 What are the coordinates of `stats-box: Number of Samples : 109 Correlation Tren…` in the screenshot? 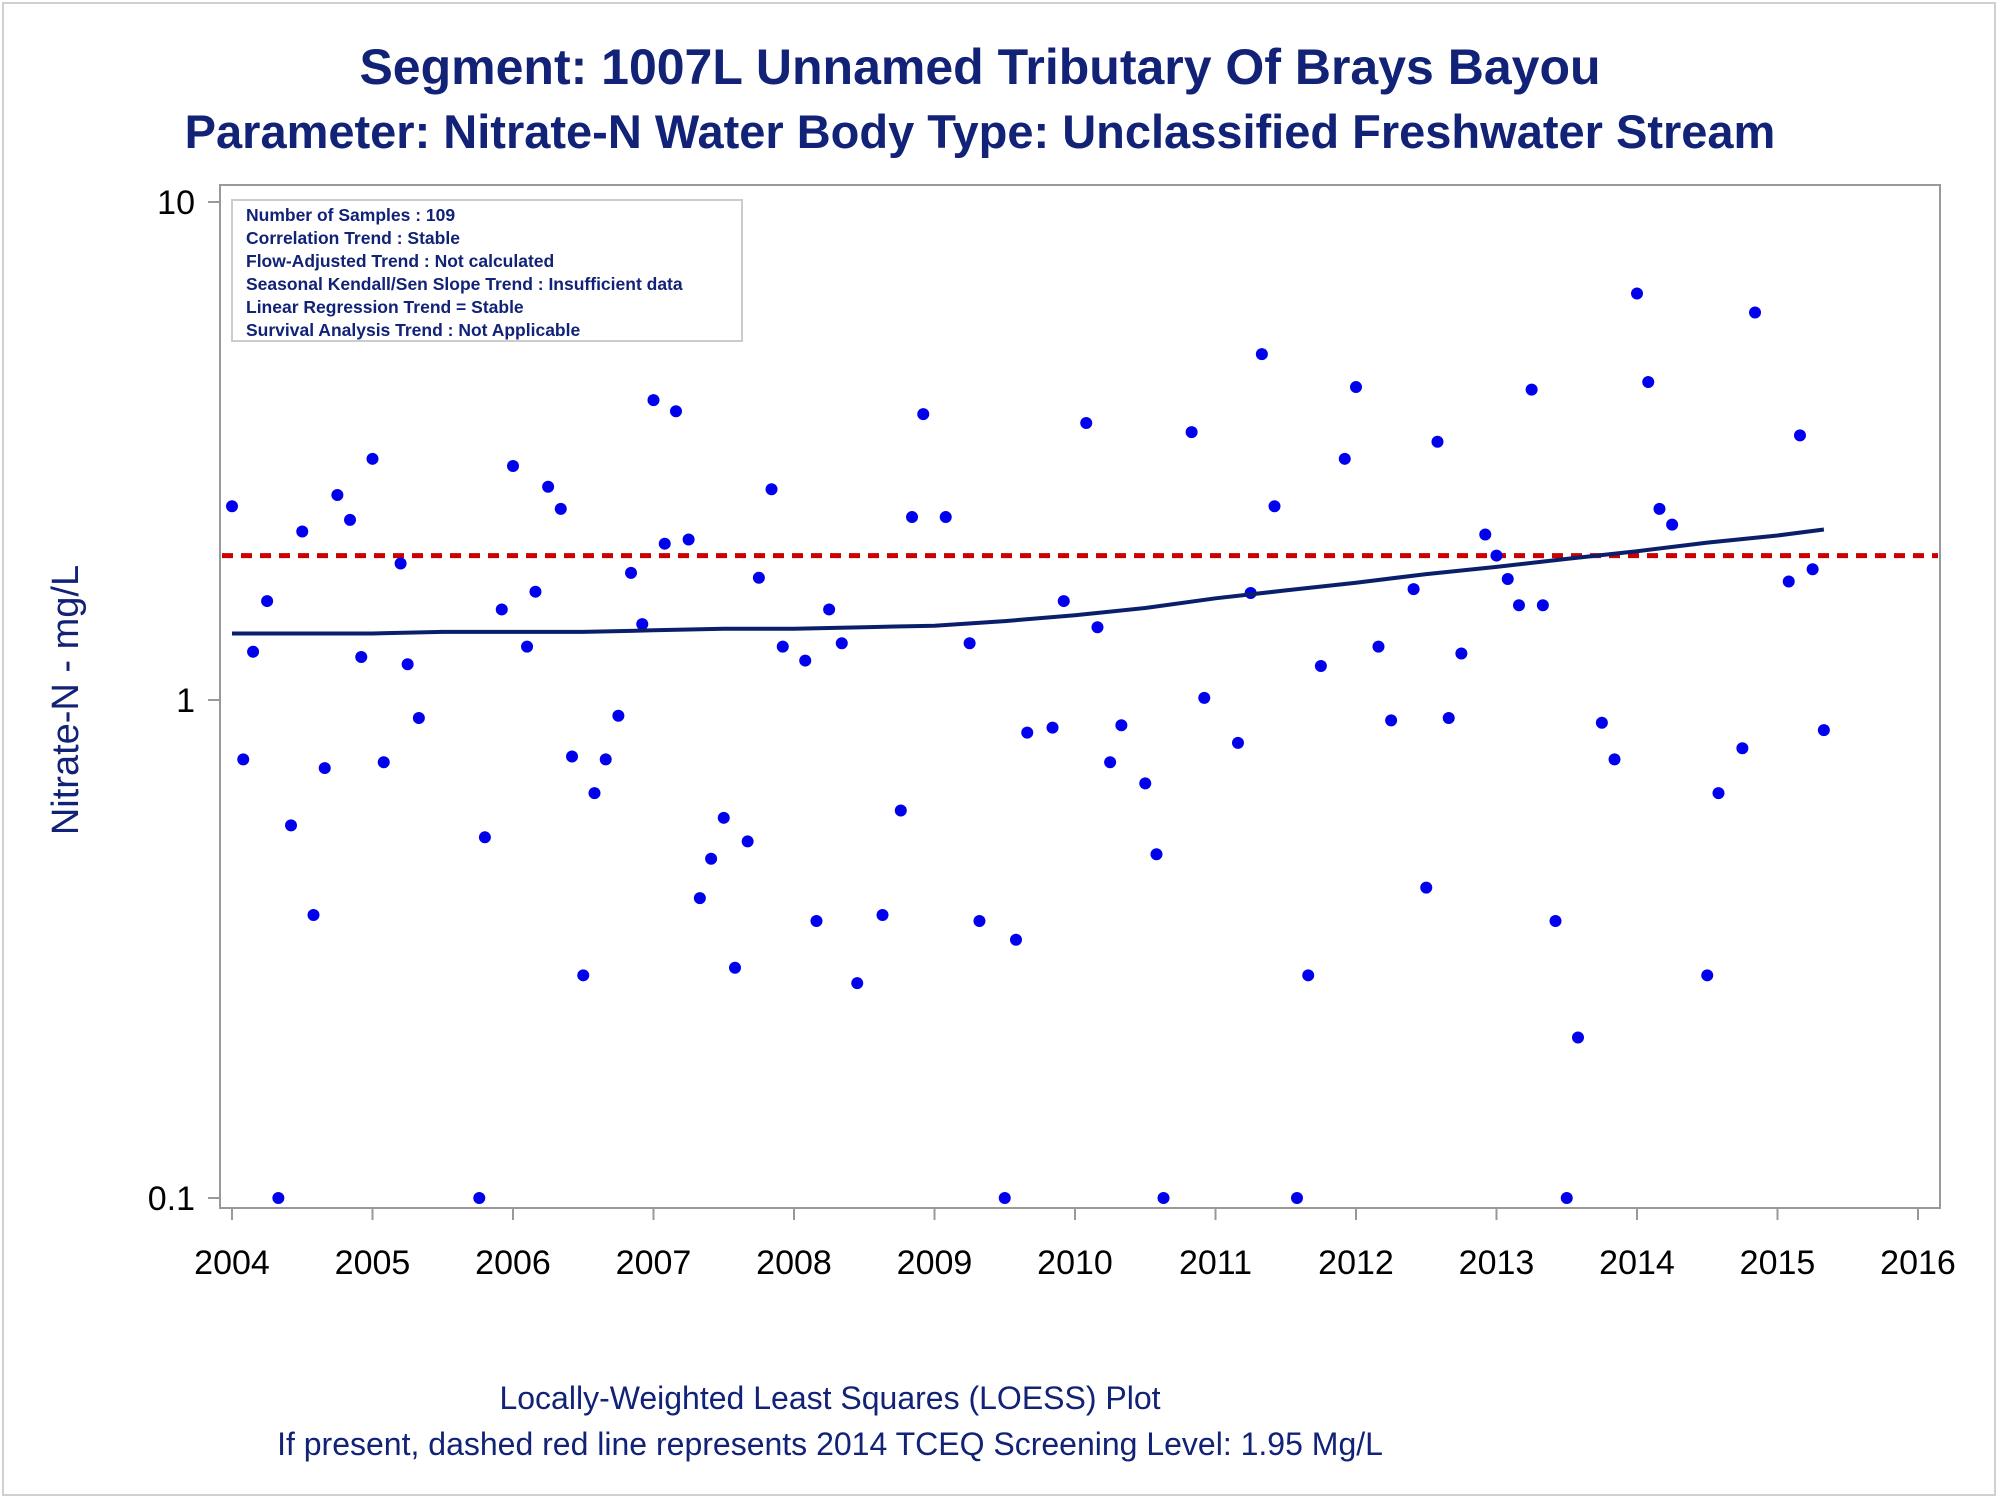 It's located at (487, 270).